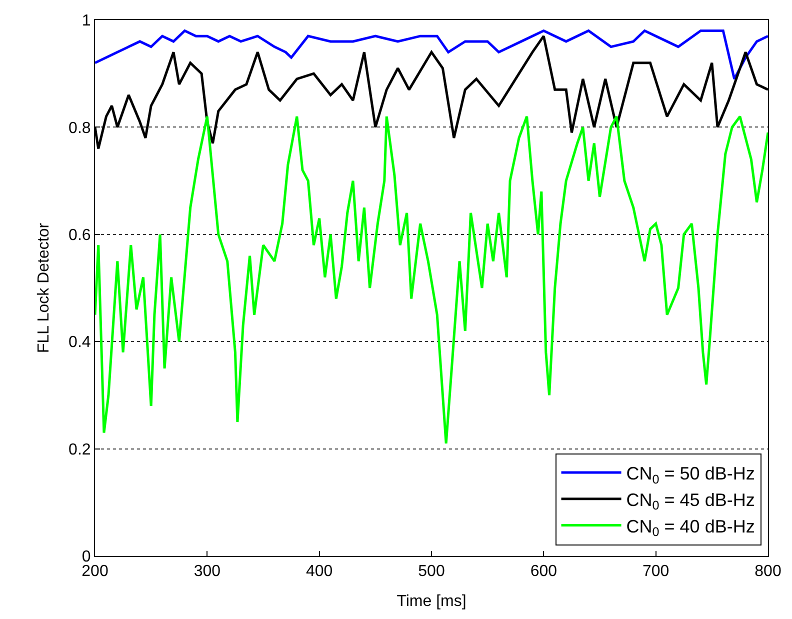 This screenshot has height=619, width=792. What do you see at coordinates (768, 571) in the screenshot?
I see `x-tick-label: 800` at bounding box center [768, 571].